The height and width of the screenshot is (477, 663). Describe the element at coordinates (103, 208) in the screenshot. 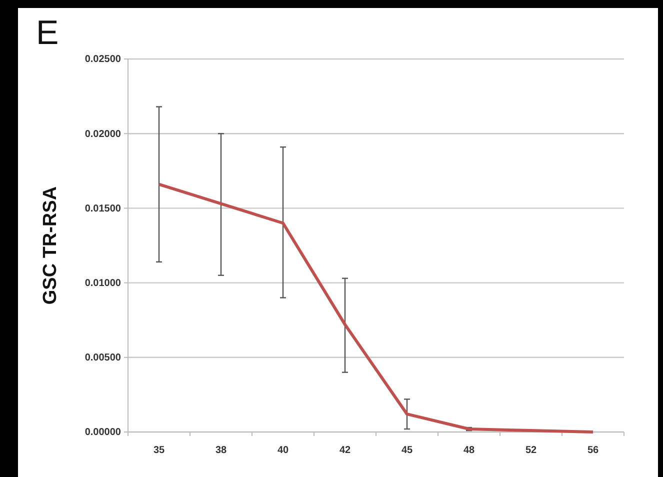

I see `y-tick-label: 0.01500` at that location.